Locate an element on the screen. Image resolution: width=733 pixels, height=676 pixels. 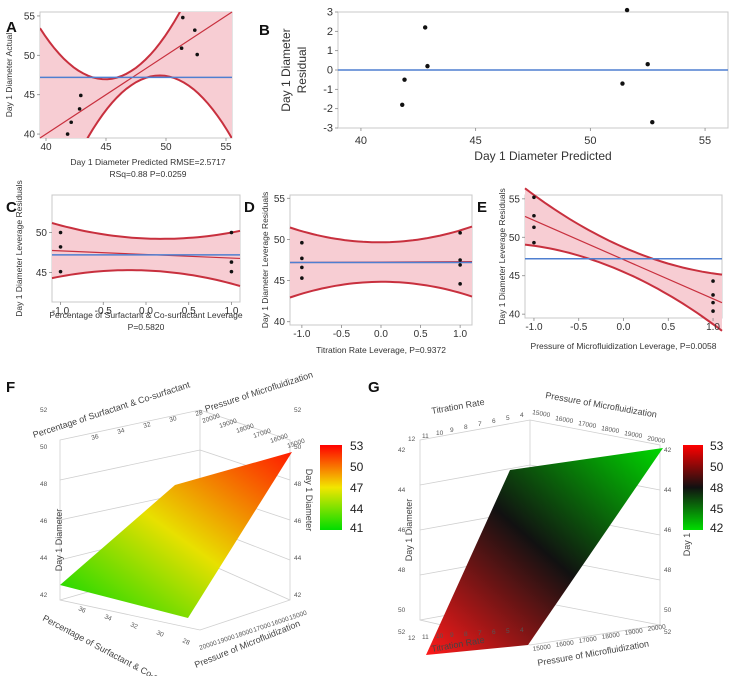
colorbar-g-tick-2: 48 is located at coordinates (717, 488).